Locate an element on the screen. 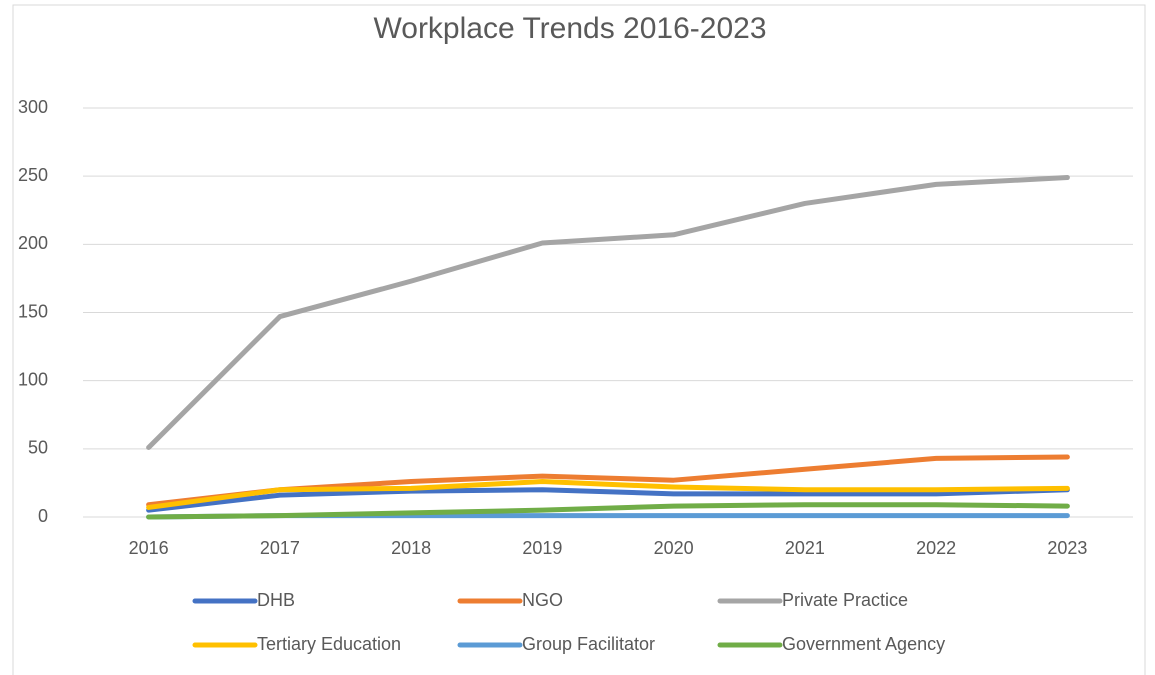 The image size is (1155, 675). y-tick-label: 100 is located at coordinates (33, 379).